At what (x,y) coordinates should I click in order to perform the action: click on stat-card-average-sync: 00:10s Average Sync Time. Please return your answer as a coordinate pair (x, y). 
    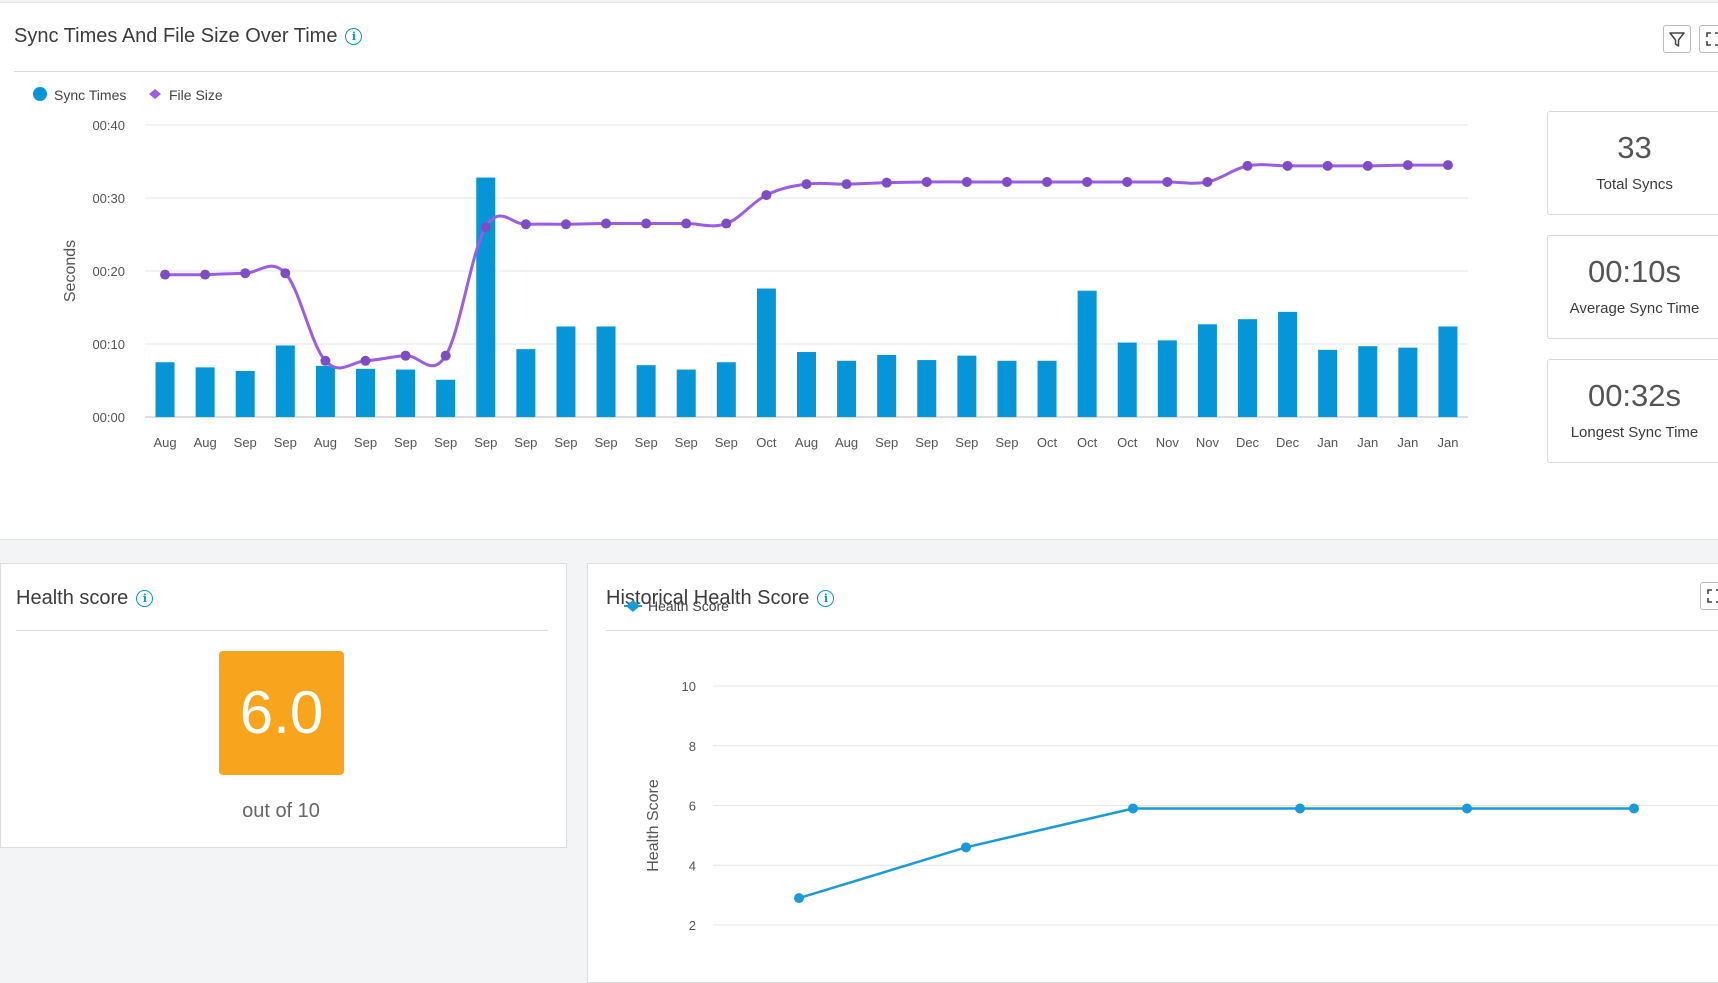
    Looking at the image, I should click on (1632, 287).